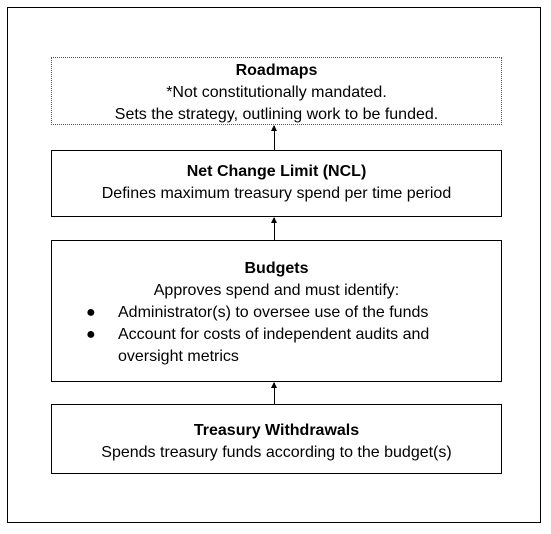  What do you see at coordinates (276, 171) in the screenshot?
I see `ncl-title: Net Change Limit (NCL)` at bounding box center [276, 171].